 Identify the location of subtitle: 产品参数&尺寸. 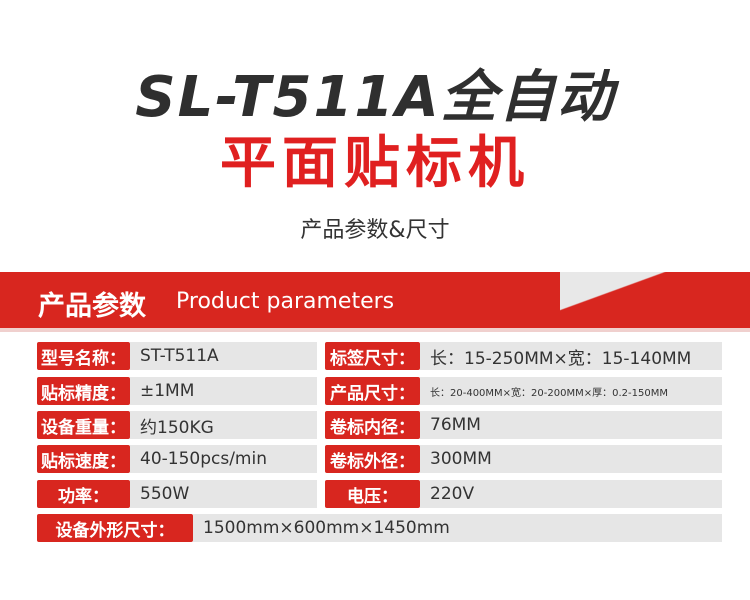
(375, 230).